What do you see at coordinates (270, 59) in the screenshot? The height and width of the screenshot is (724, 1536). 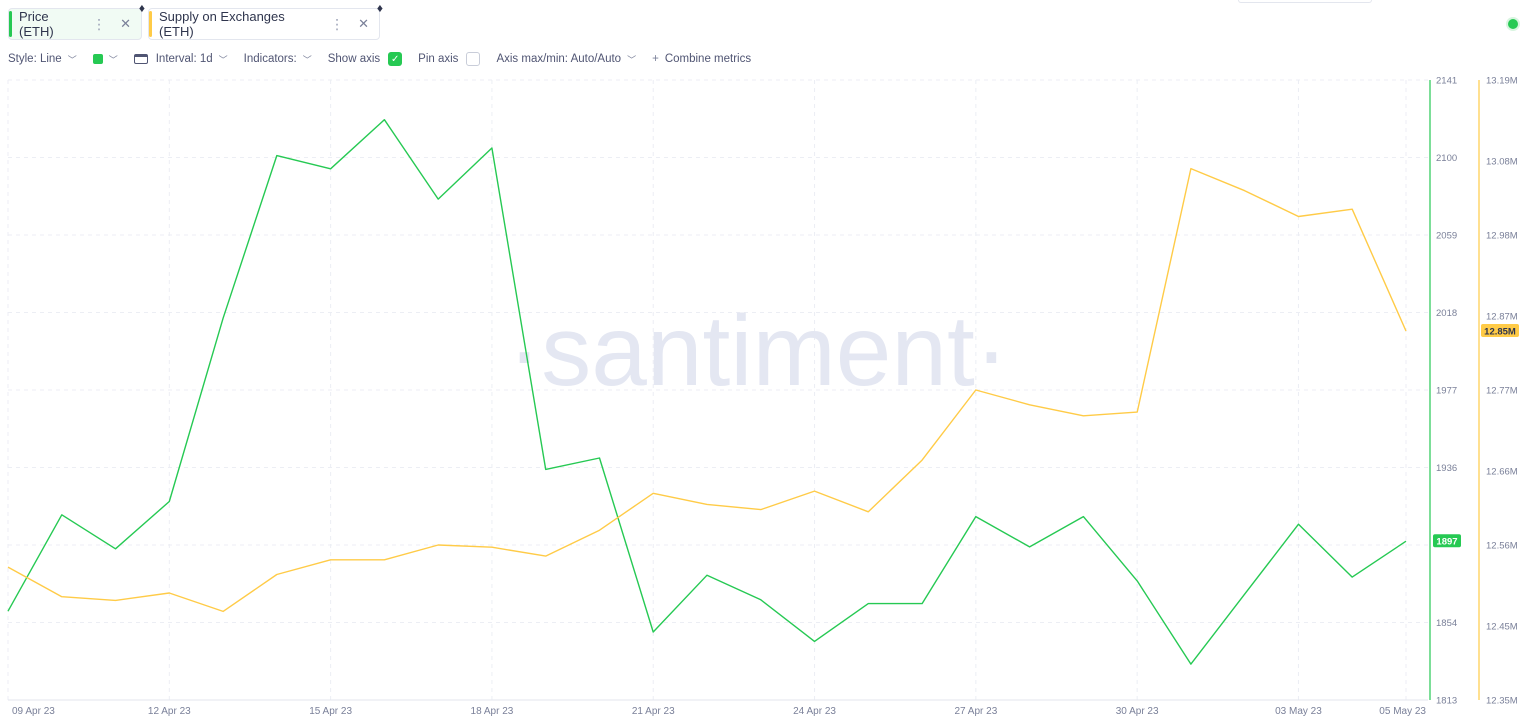 I see `indicators-label: Indicators:` at bounding box center [270, 59].